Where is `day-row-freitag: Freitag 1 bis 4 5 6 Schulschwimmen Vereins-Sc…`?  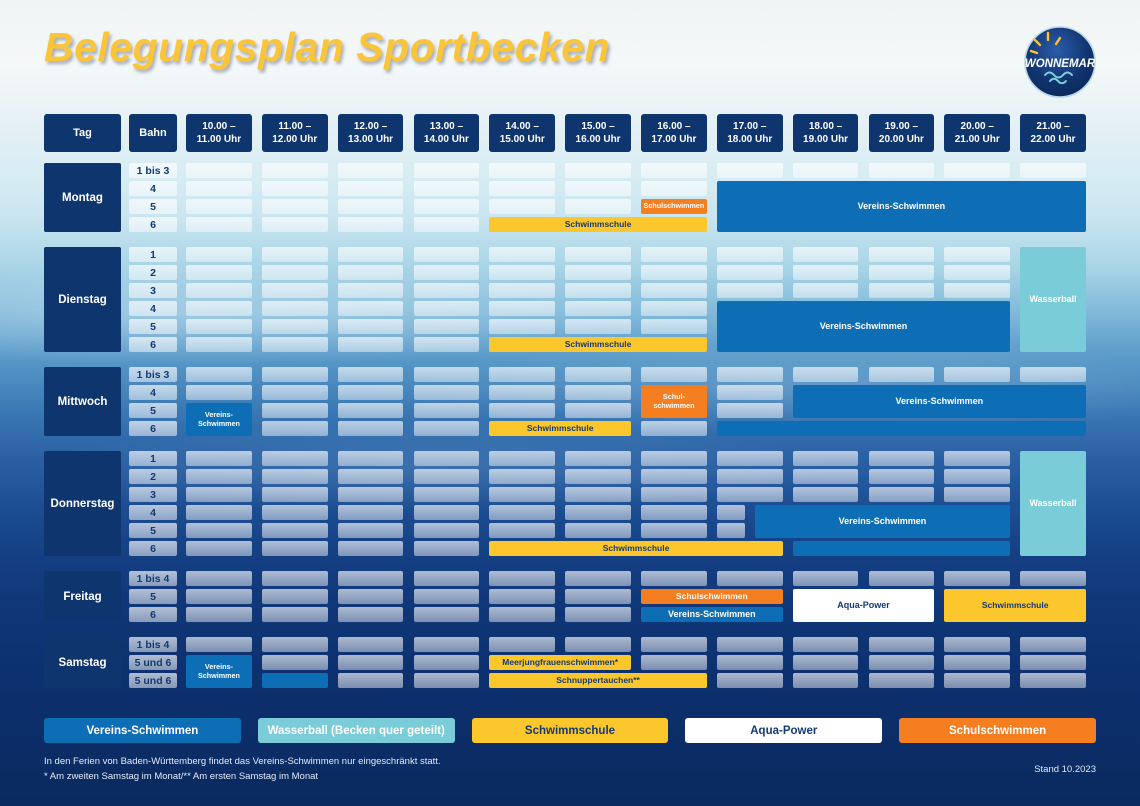
day-row-freitag: Freitag 1 bis 4 5 6 Schulschwimmen Vereins-Sc… is located at coordinates (570, 596).